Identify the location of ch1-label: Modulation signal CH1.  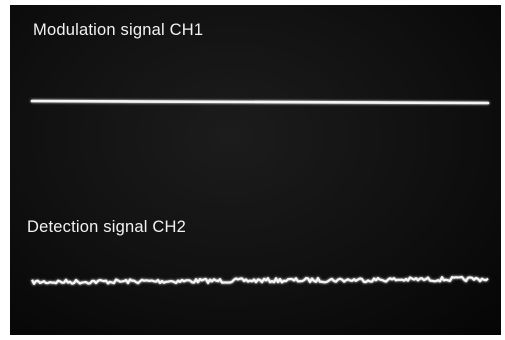
(118, 30).